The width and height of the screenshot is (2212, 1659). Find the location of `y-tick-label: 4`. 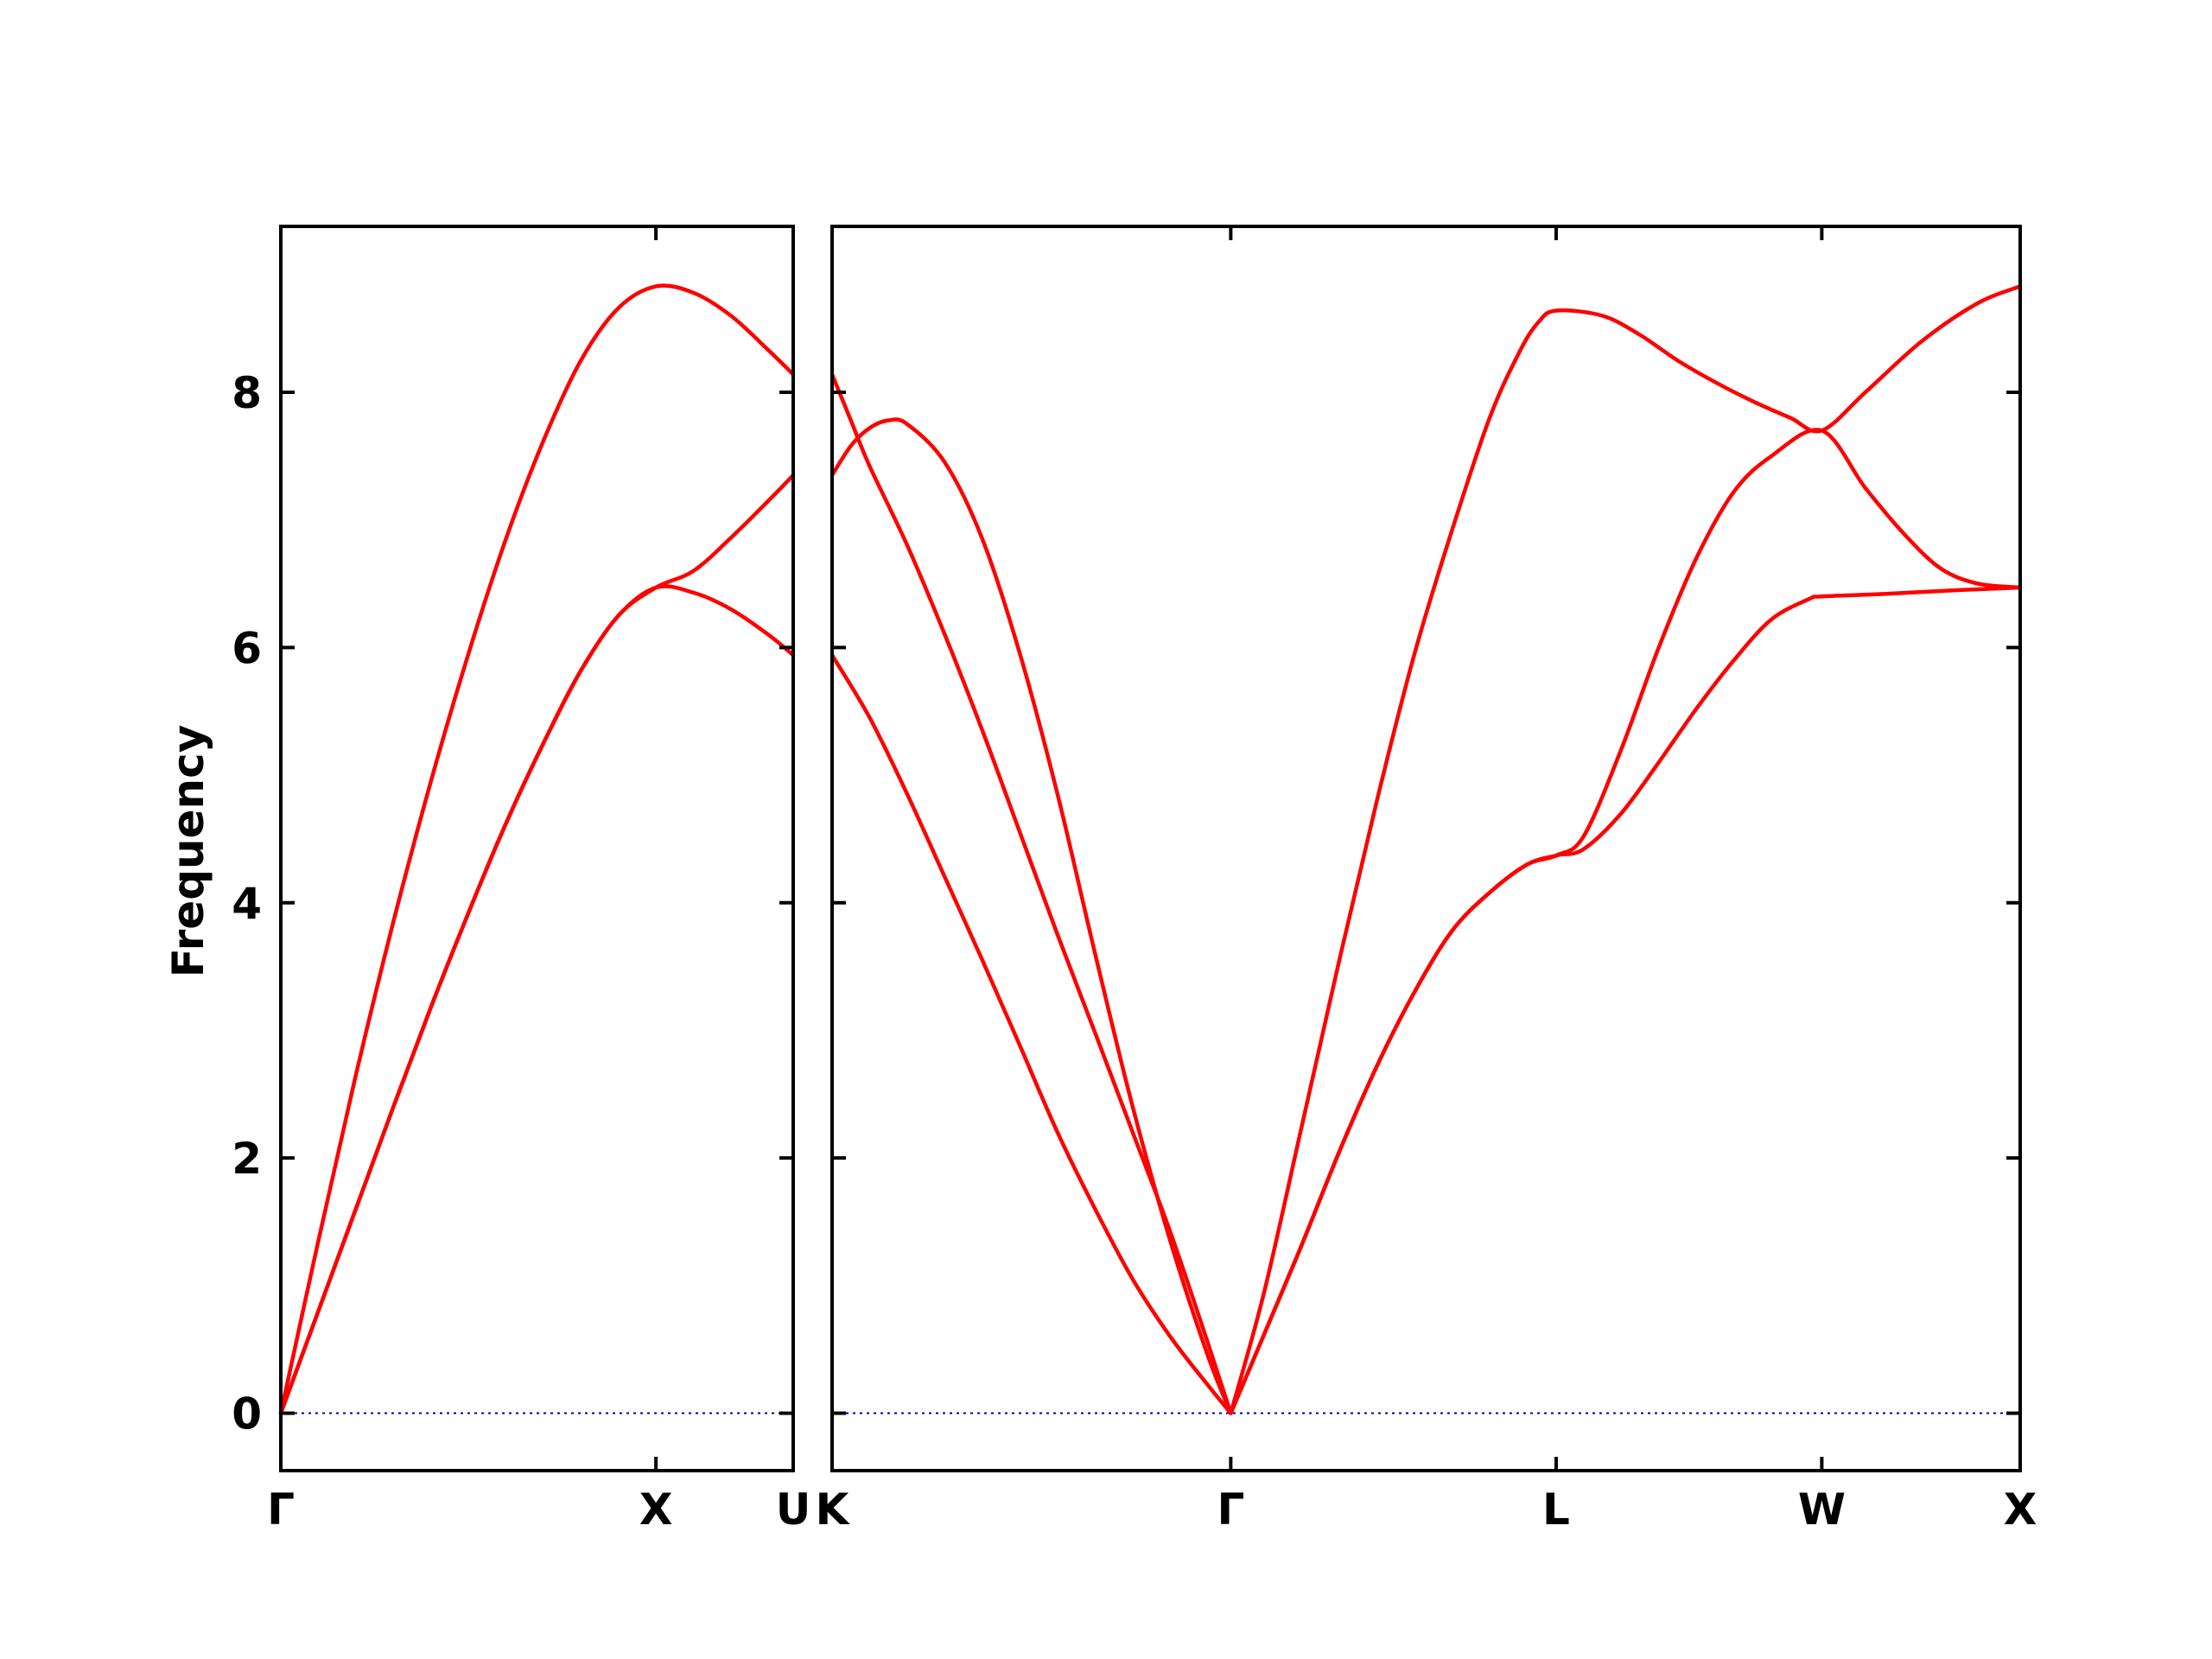

y-tick-label: 4 is located at coordinates (247, 904).